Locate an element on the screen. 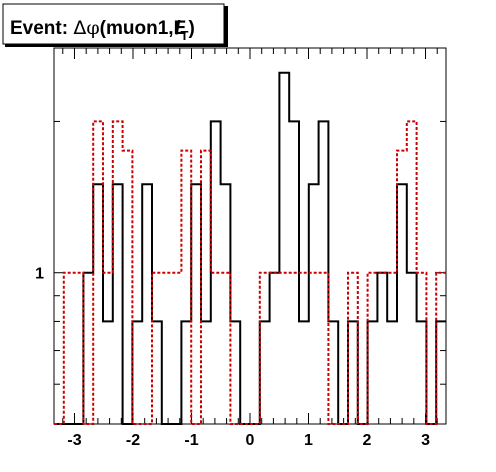  title-met-subscript: T is located at coordinates (185, 35).